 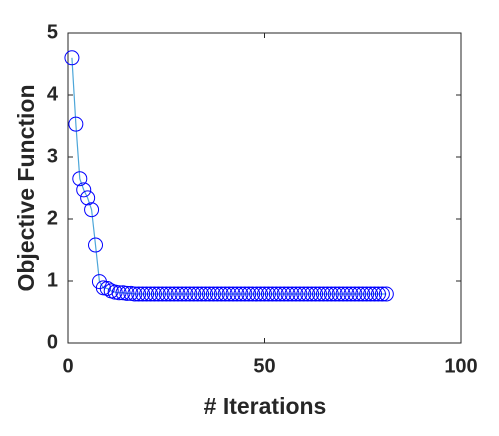 I want to click on y-tick-label: 1, so click(x=52, y=280).